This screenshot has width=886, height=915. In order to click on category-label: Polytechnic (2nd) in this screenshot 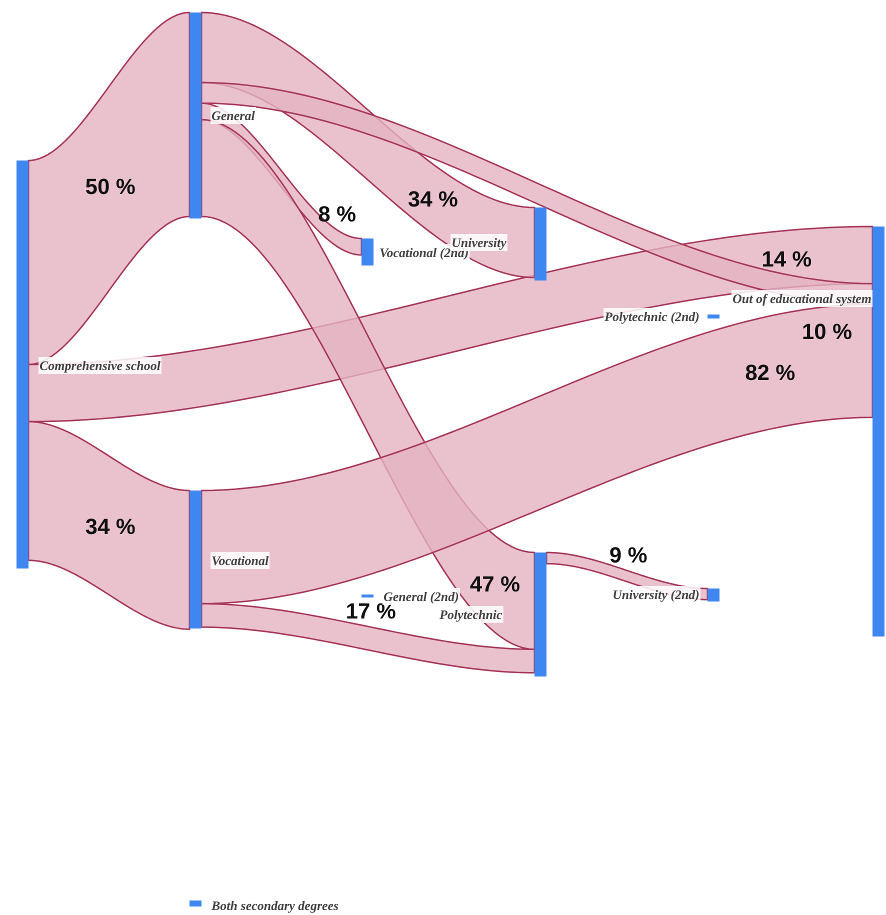, I will do `click(652, 316)`.